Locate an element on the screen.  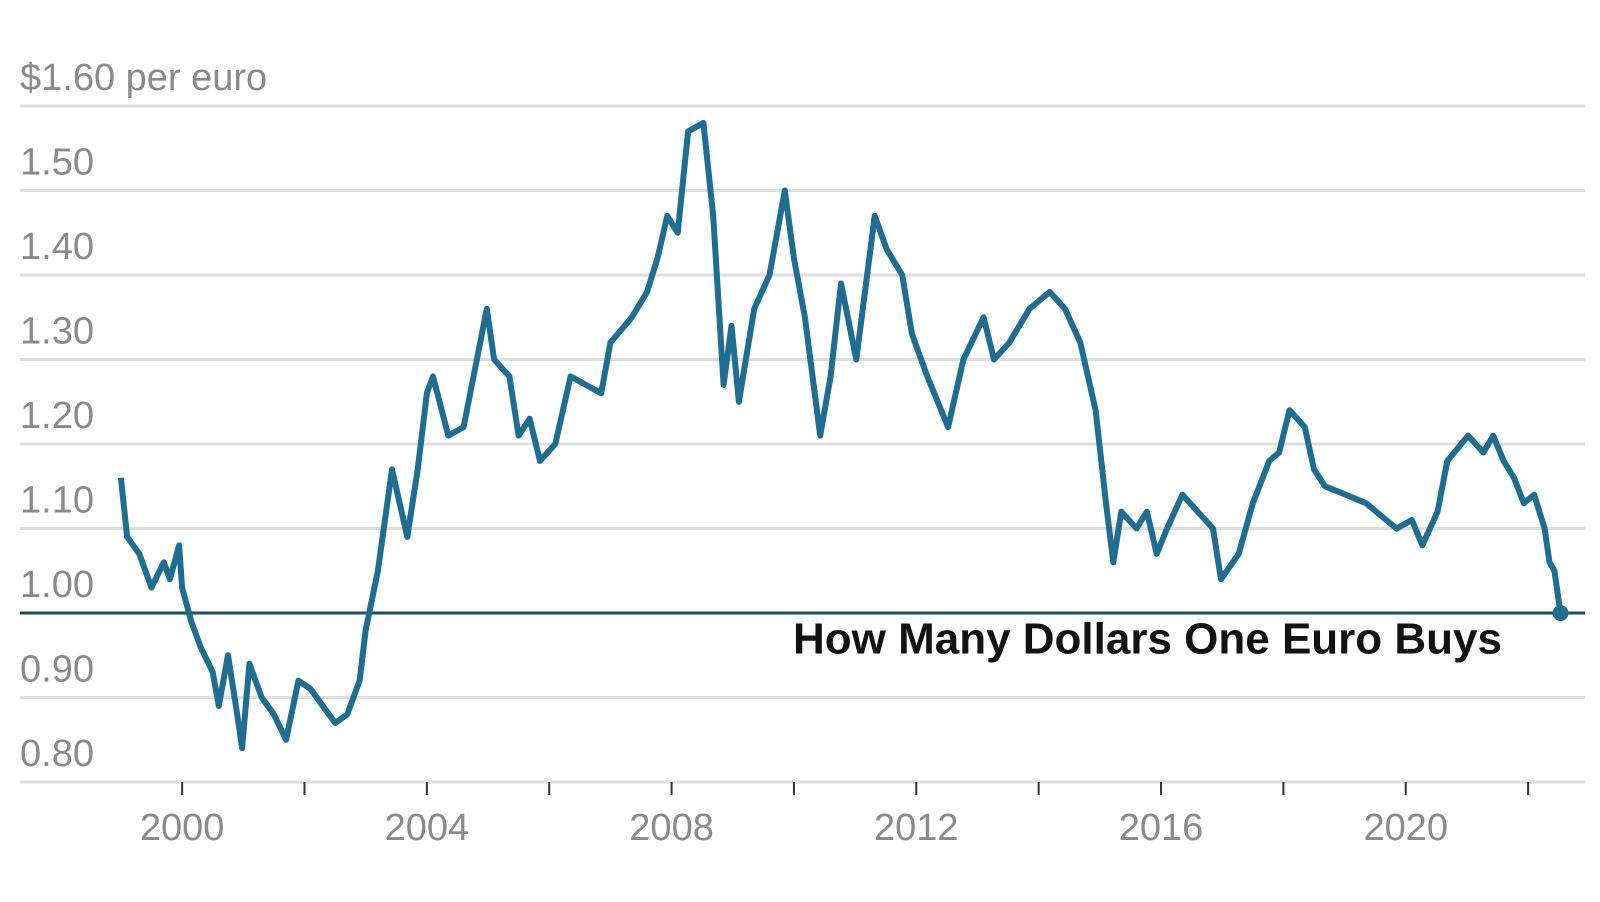
x-tick-label: 2020 is located at coordinates (1405, 828).